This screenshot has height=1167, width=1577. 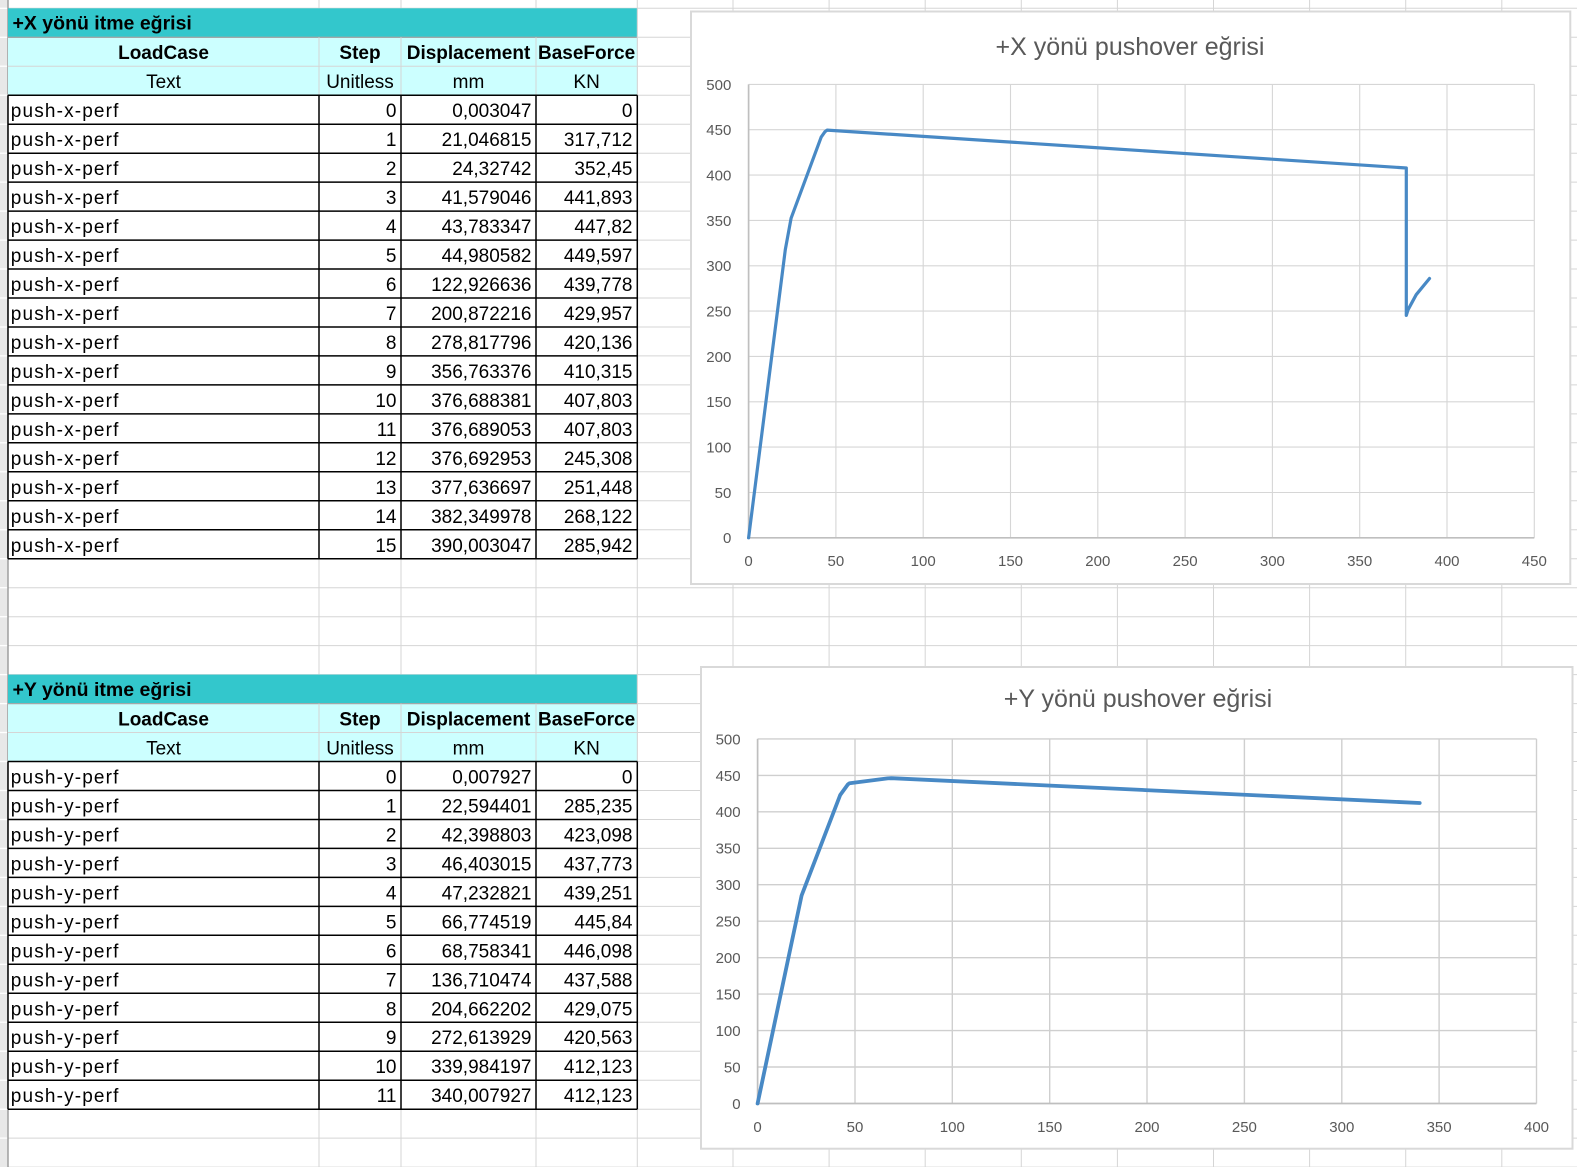 What do you see at coordinates (163, 53) in the screenshot?
I see `svg-text: LoadCase` at bounding box center [163, 53].